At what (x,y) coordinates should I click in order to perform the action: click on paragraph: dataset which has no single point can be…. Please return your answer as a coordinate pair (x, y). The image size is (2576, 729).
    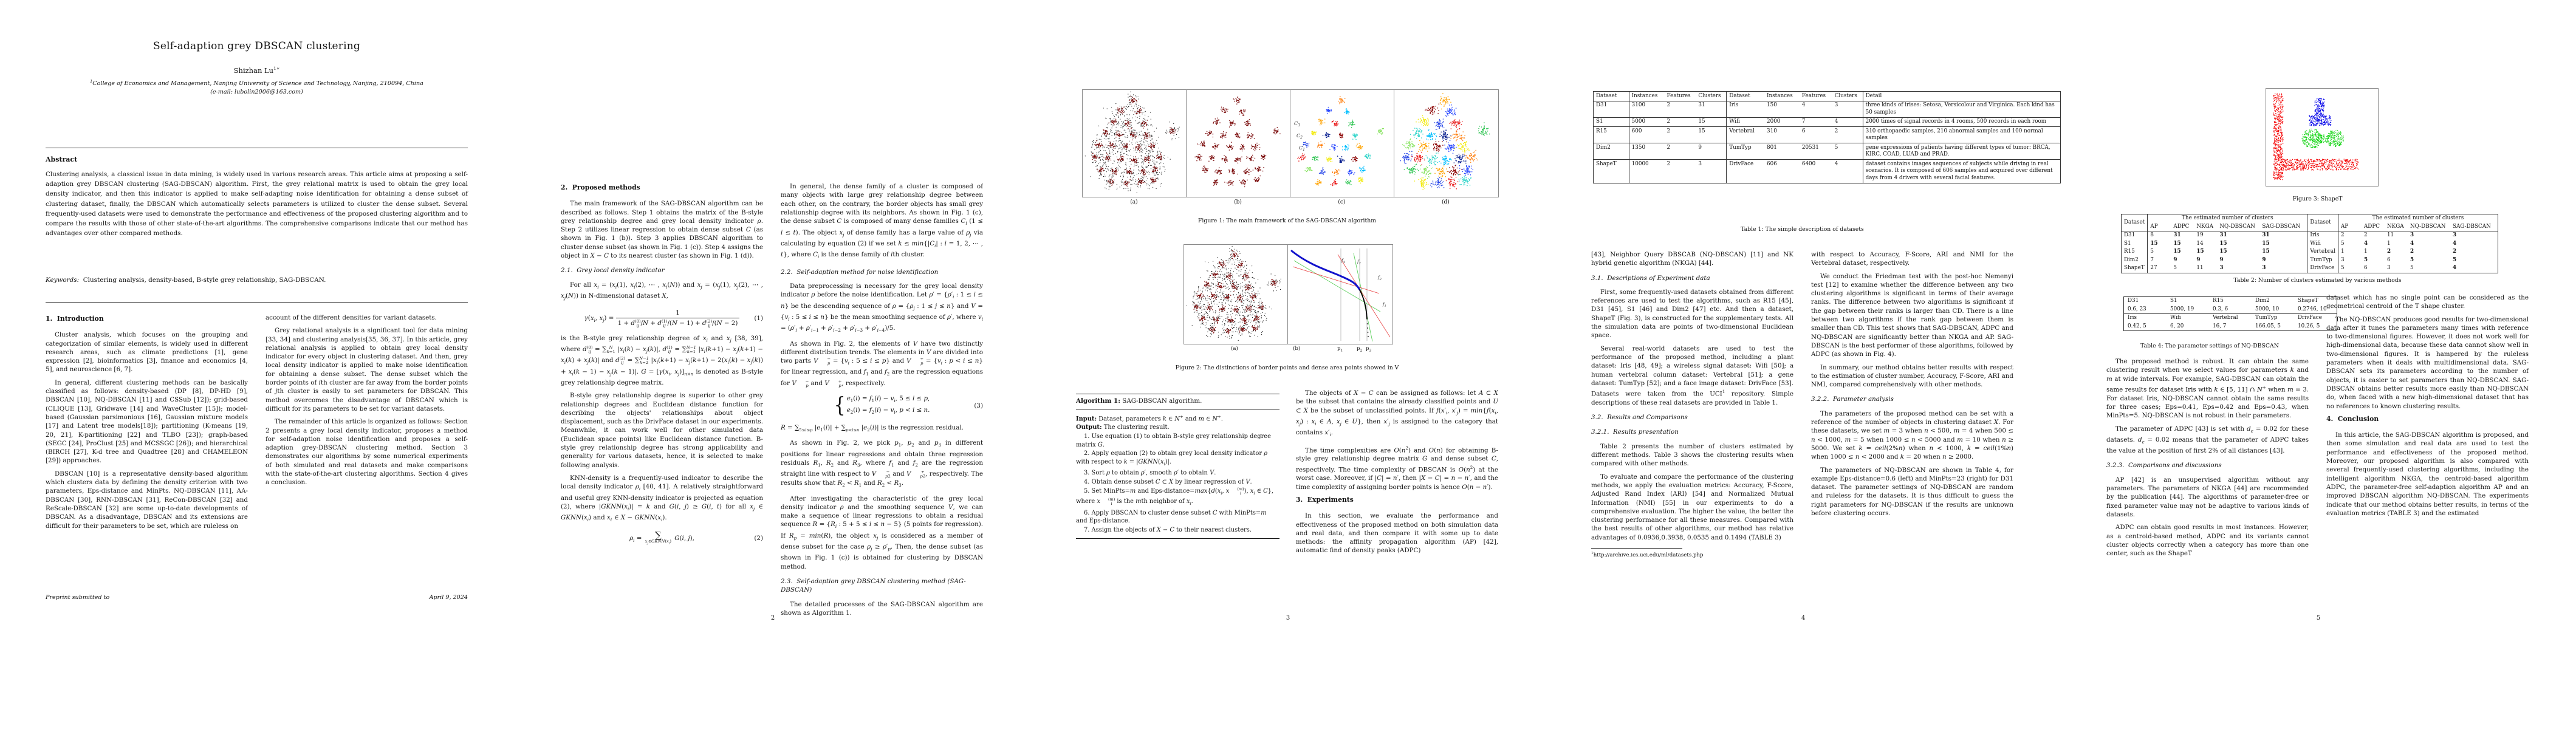
    Looking at the image, I should click on (2427, 302).